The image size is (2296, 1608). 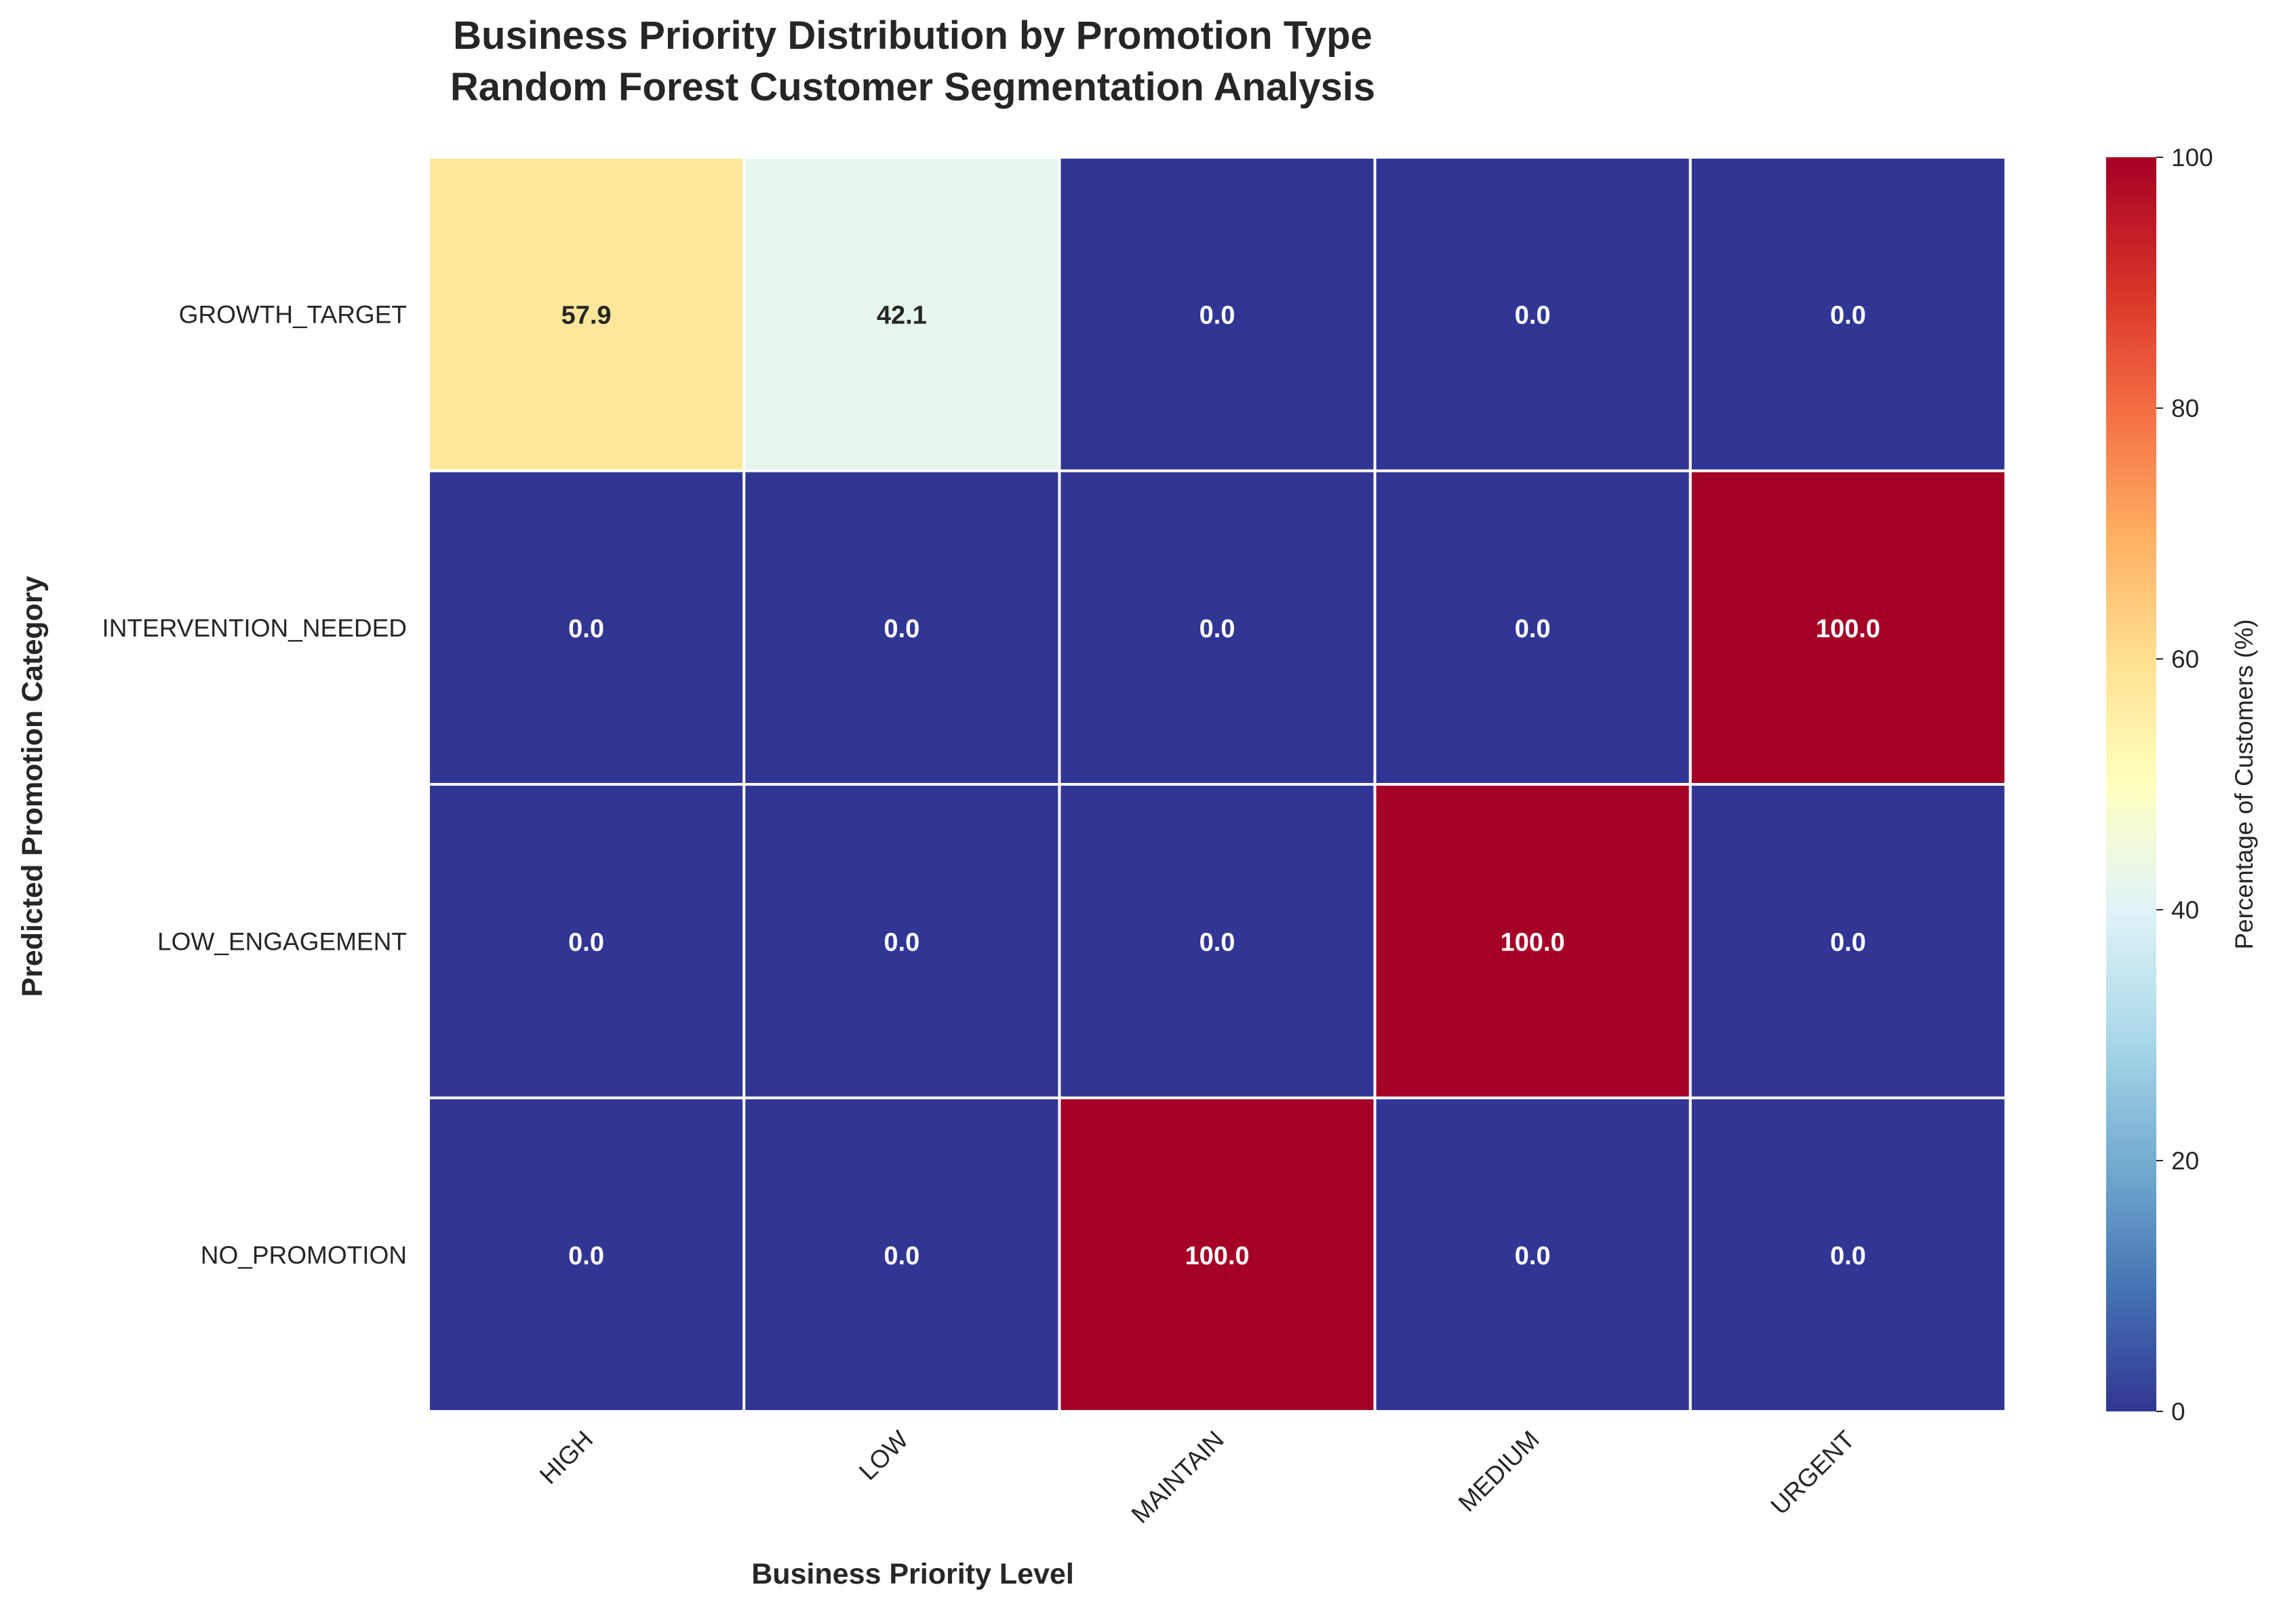 What do you see at coordinates (2244, 784) in the screenshot?
I see `colorbar-label: Percentage of Customers (%)` at bounding box center [2244, 784].